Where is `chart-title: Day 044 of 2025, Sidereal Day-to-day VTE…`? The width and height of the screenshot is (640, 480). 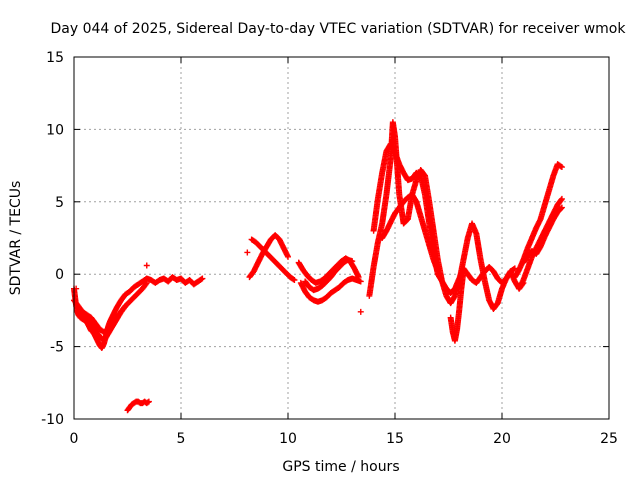
chart-title: Day 044 of 2025, Sidereal Day-to-day VTE… is located at coordinates (339, 29).